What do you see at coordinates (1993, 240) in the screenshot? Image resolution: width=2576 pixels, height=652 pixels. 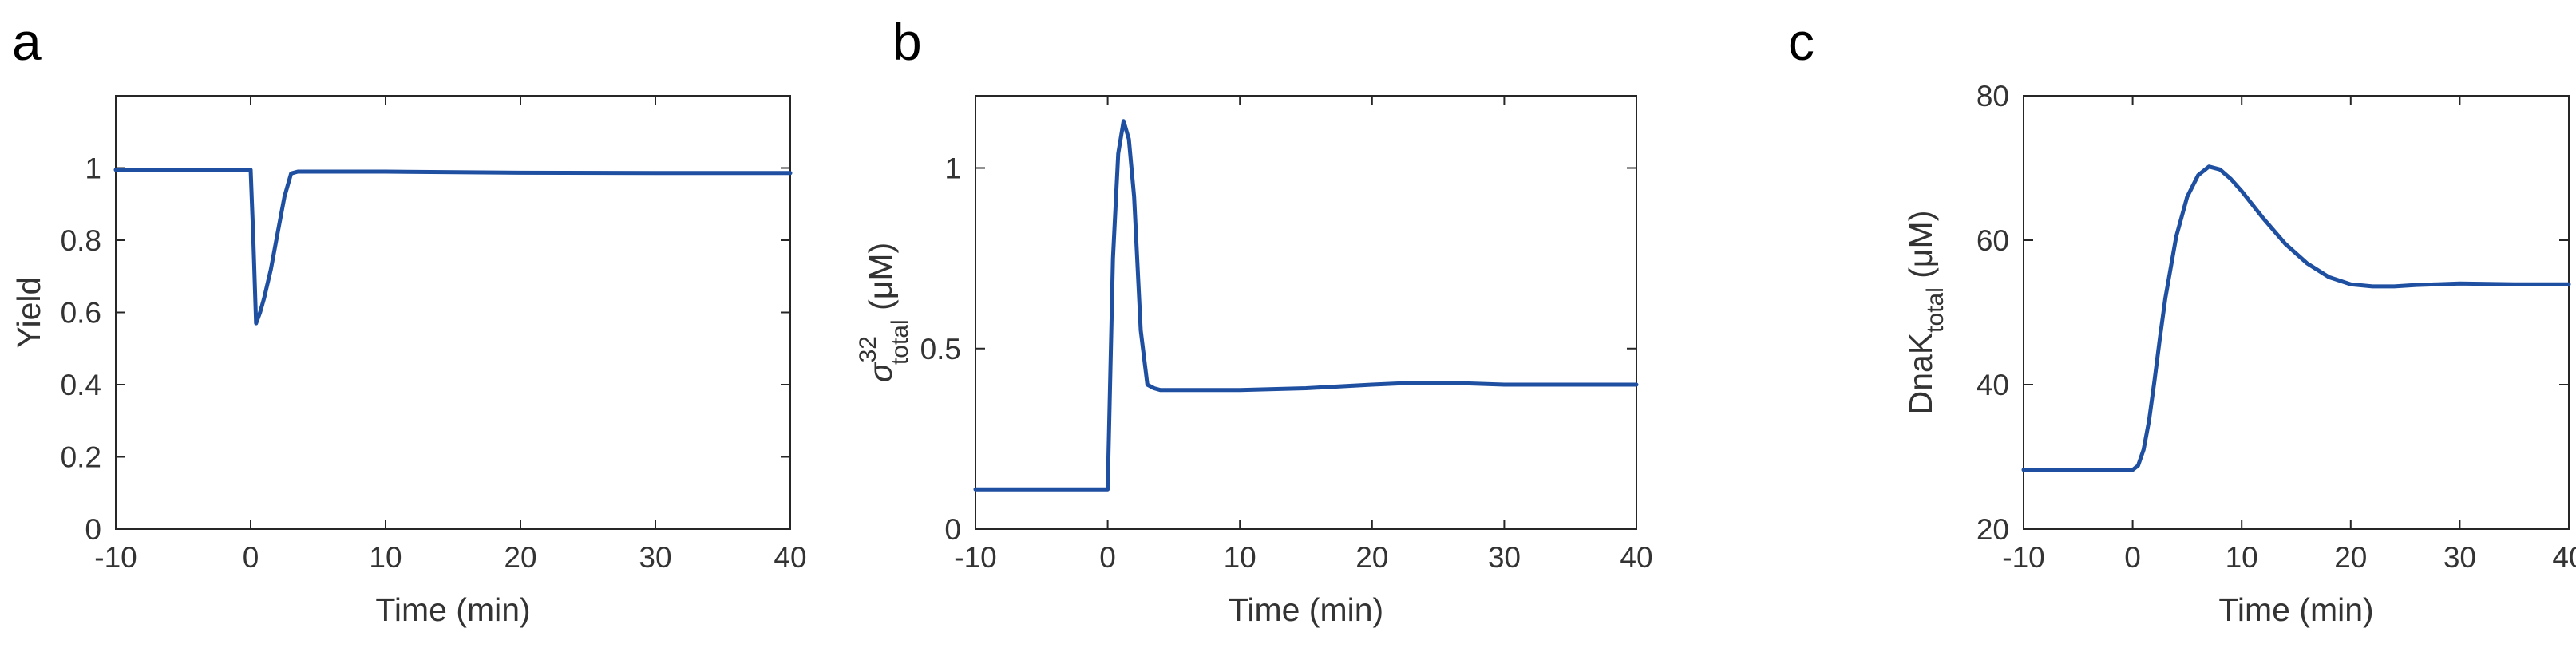 I see `y-tick-label: 60` at bounding box center [1993, 240].